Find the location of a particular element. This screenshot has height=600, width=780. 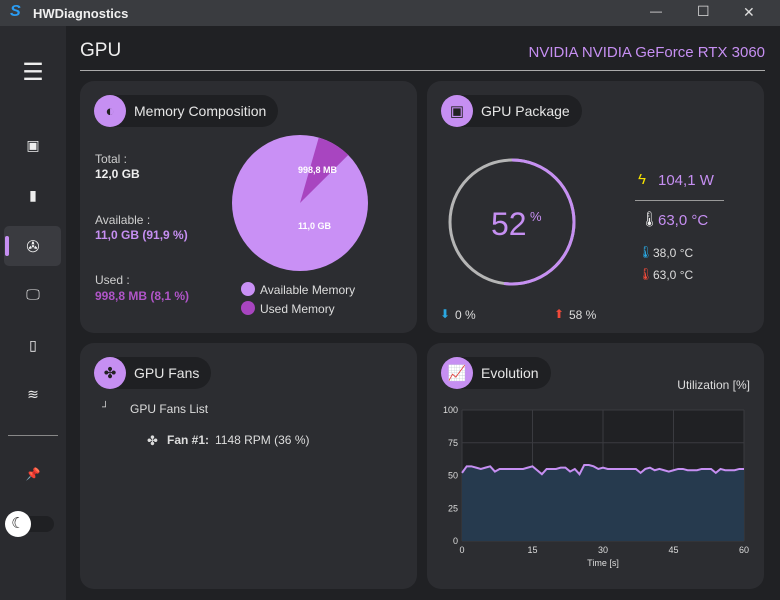

pie-label-used: 998,8 MB is located at coordinates (318, 170).